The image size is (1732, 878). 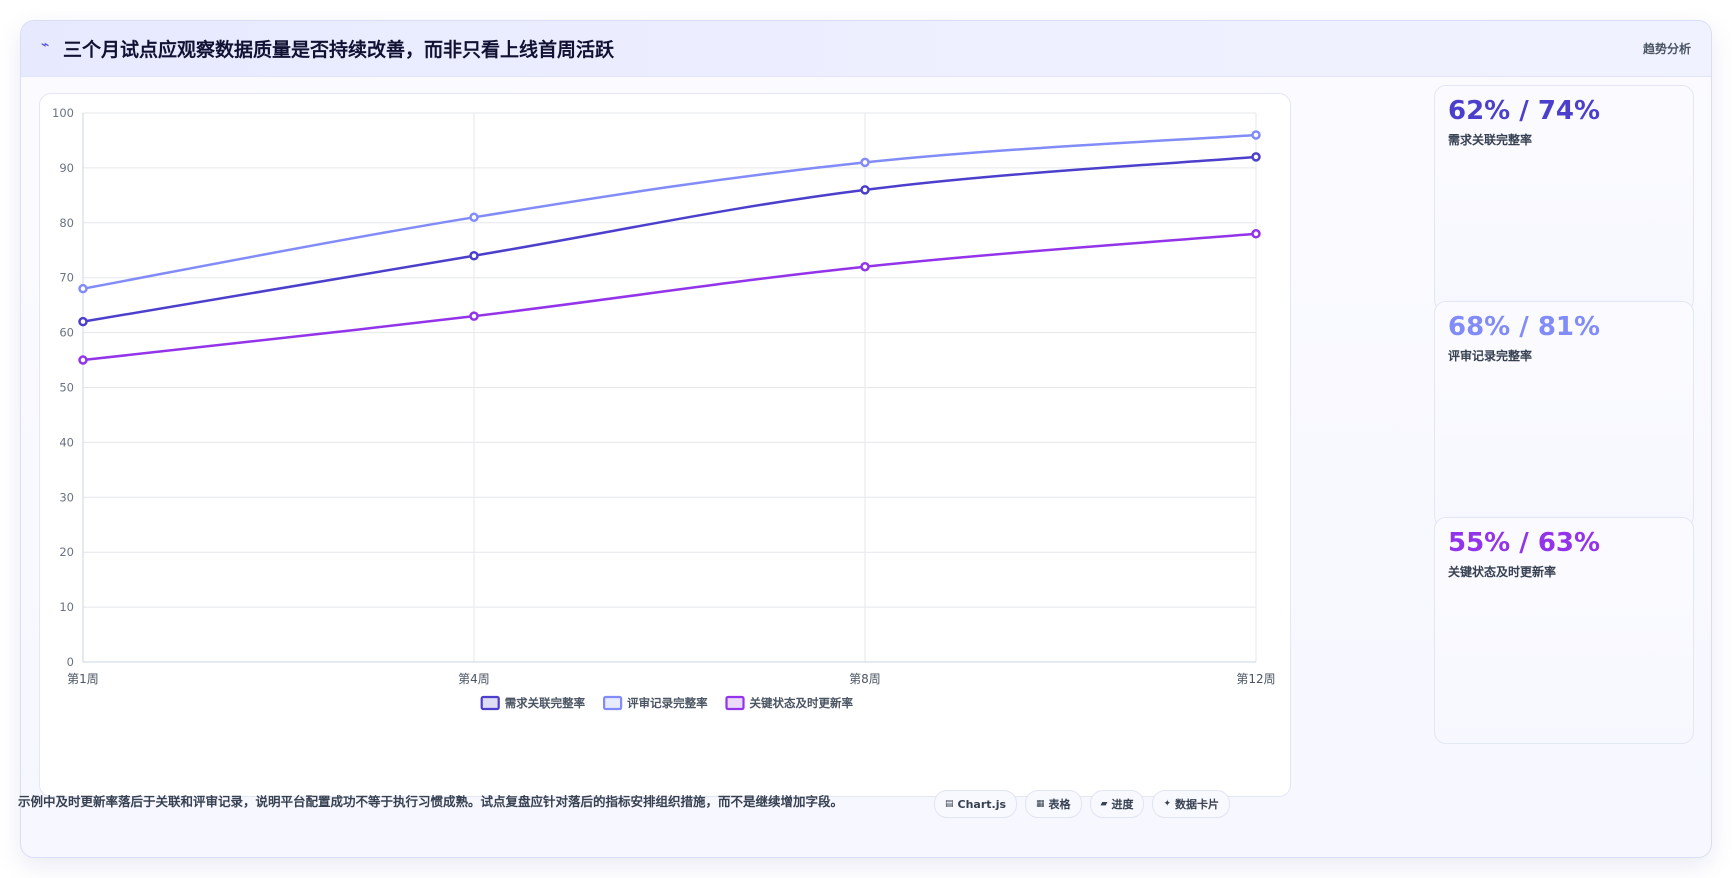 What do you see at coordinates (66, 388) in the screenshot?
I see `y-tick-label: 50` at bounding box center [66, 388].